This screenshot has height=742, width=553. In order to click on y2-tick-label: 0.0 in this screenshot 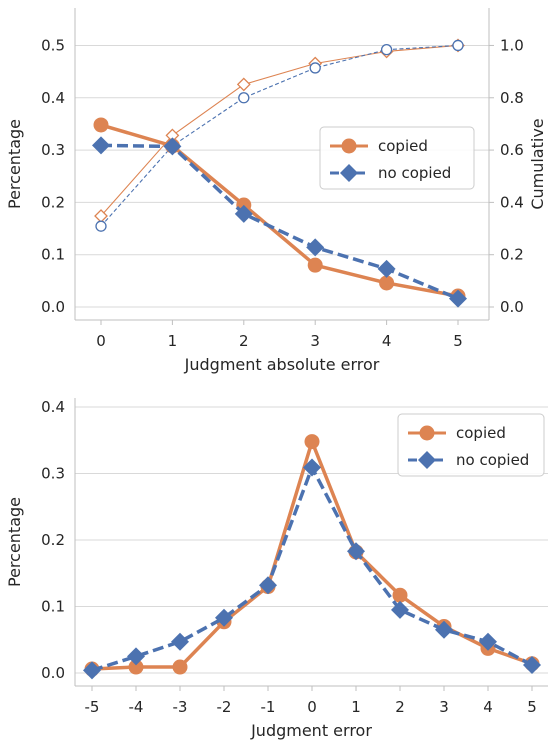, I will do `click(512, 307)`.